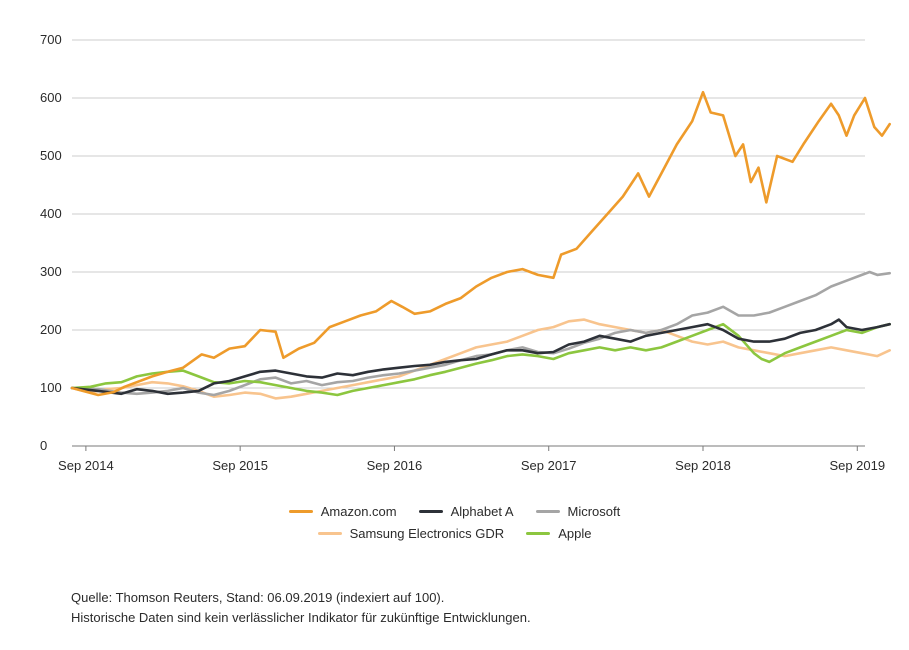 The height and width of the screenshot is (650, 909). What do you see at coordinates (482, 511) in the screenshot?
I see `legend-label-alphabet: Alphabet A` at bounding box center [482, 511].